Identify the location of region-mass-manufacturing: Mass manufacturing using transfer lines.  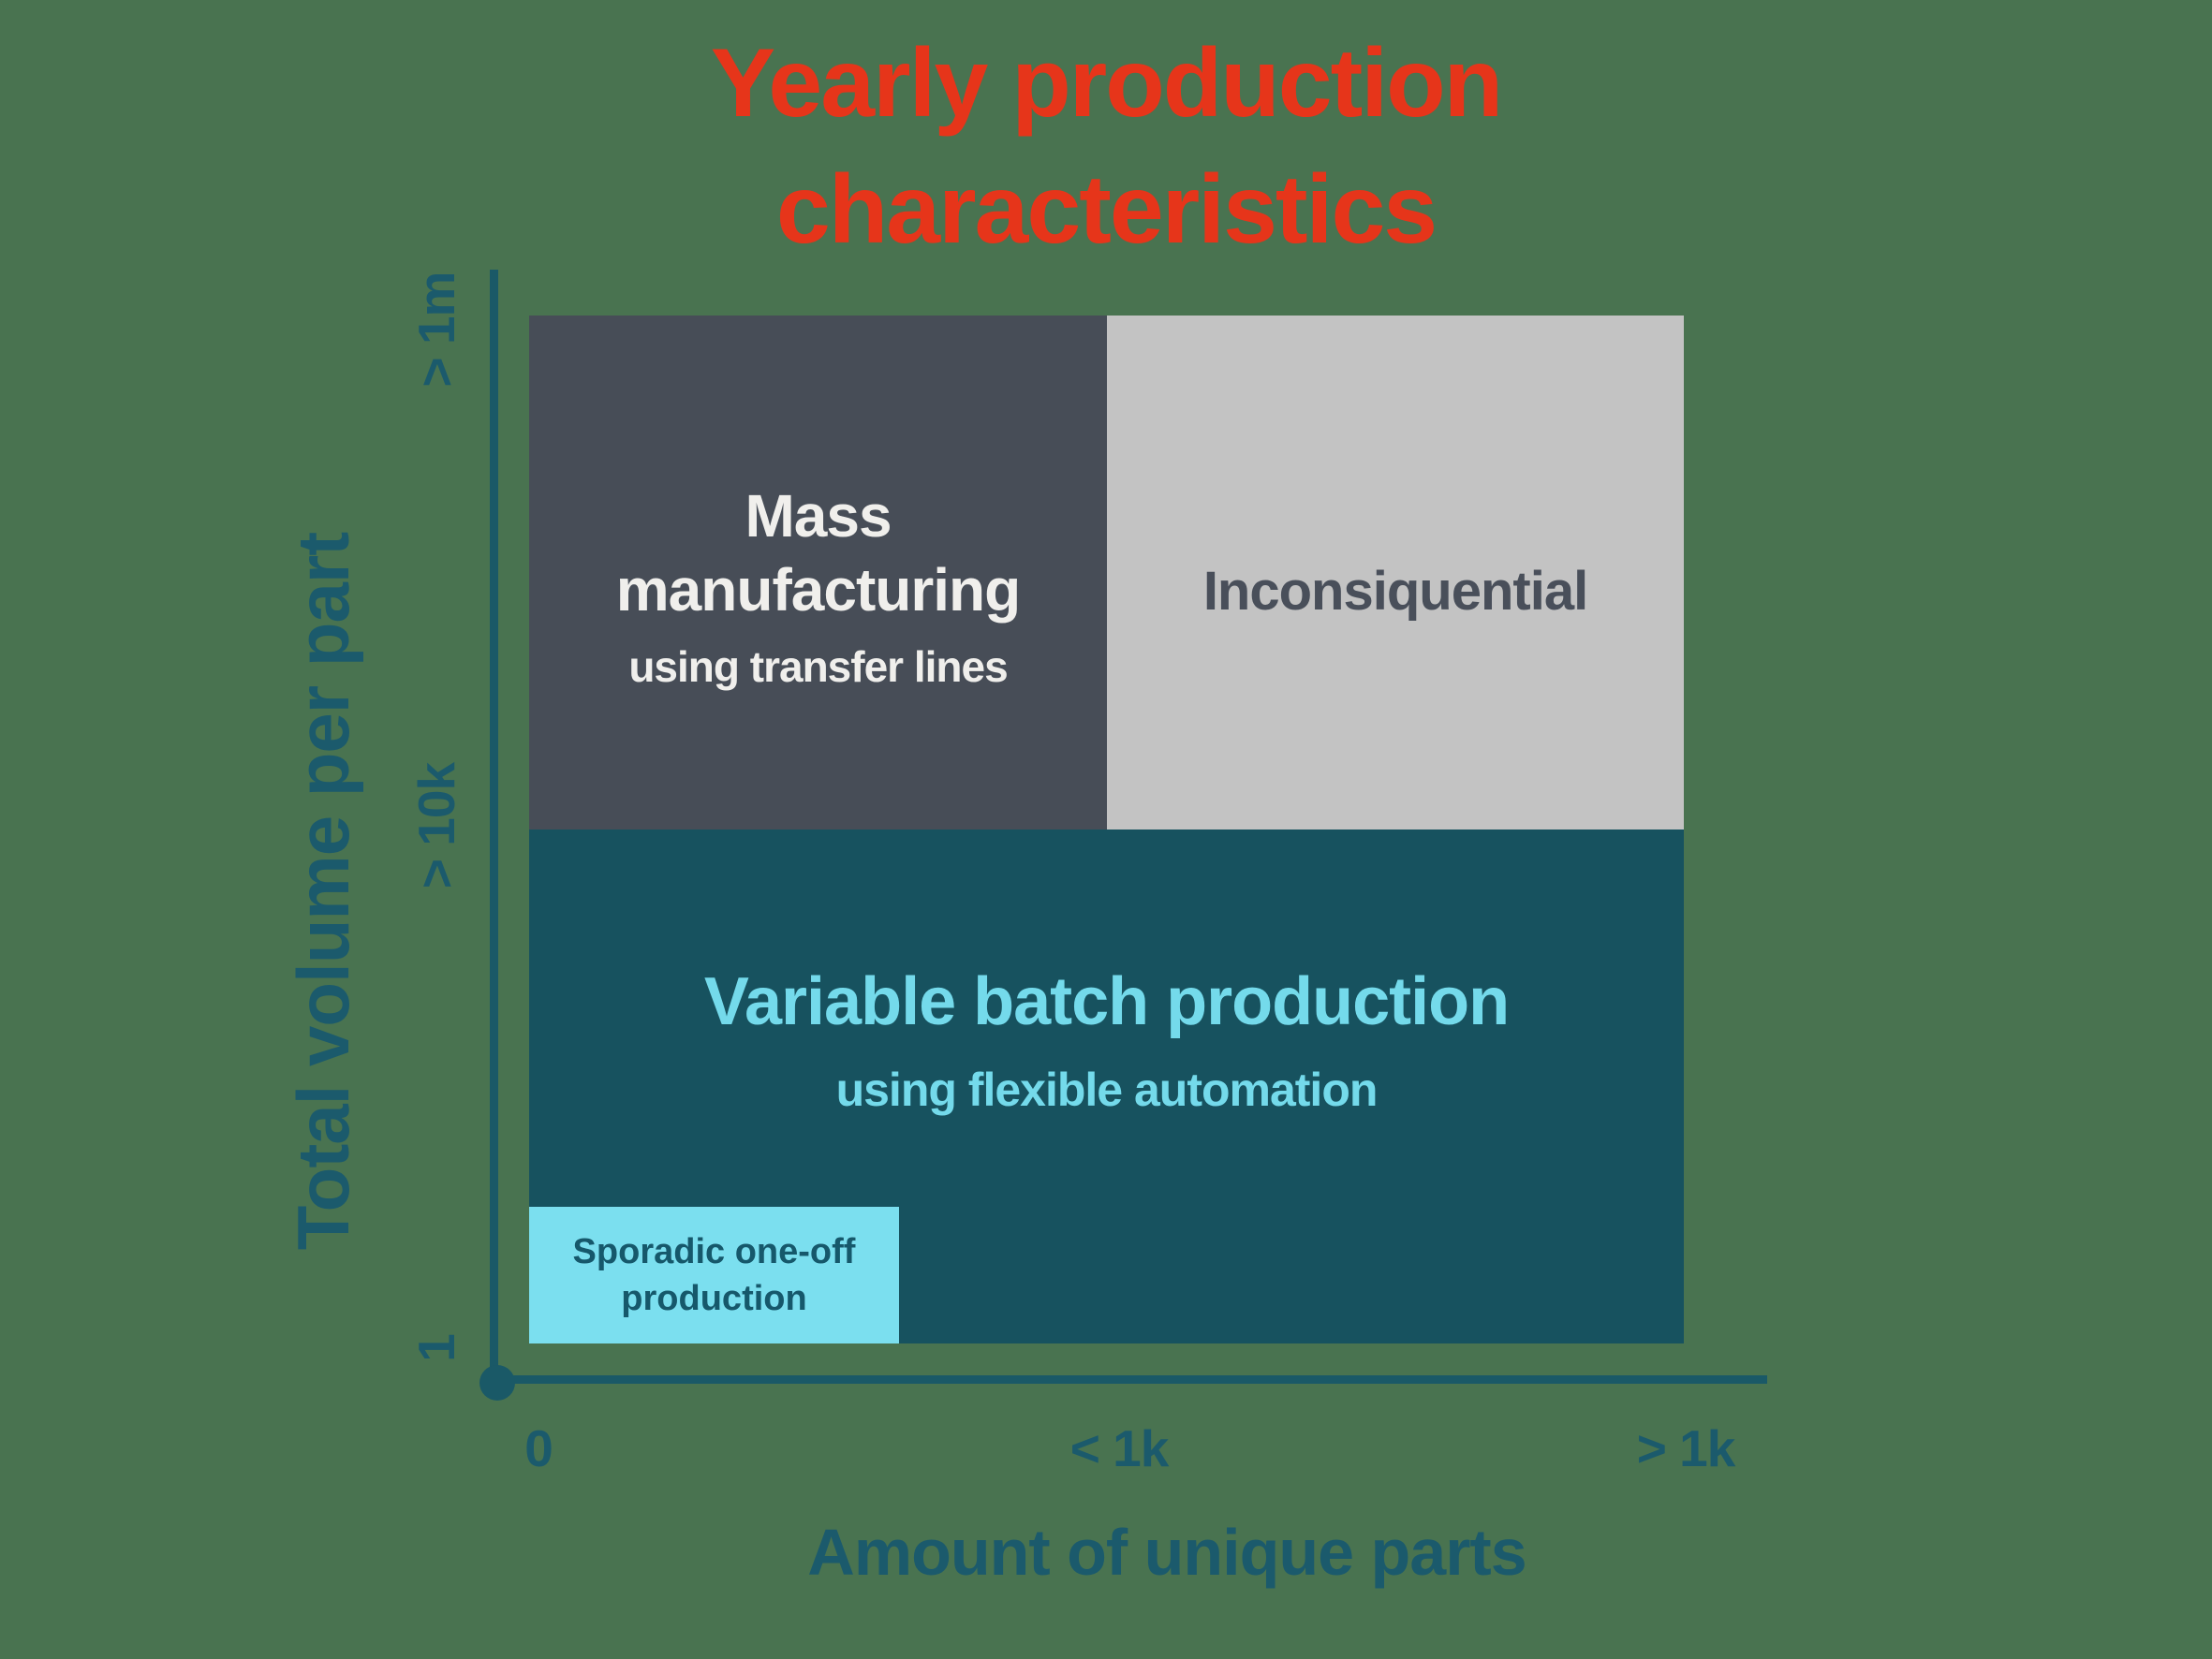
(818, 573).